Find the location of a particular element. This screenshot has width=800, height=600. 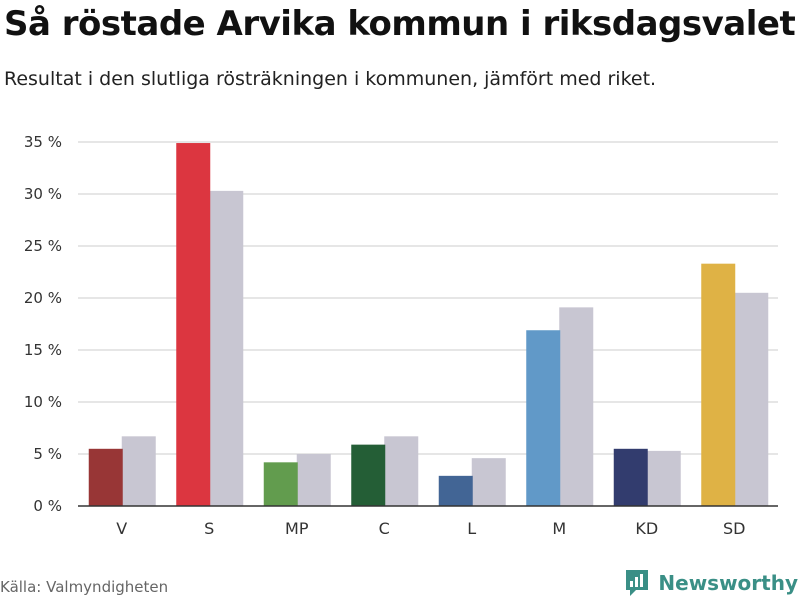

bar-national-mp is located at coordinates (313, 480).